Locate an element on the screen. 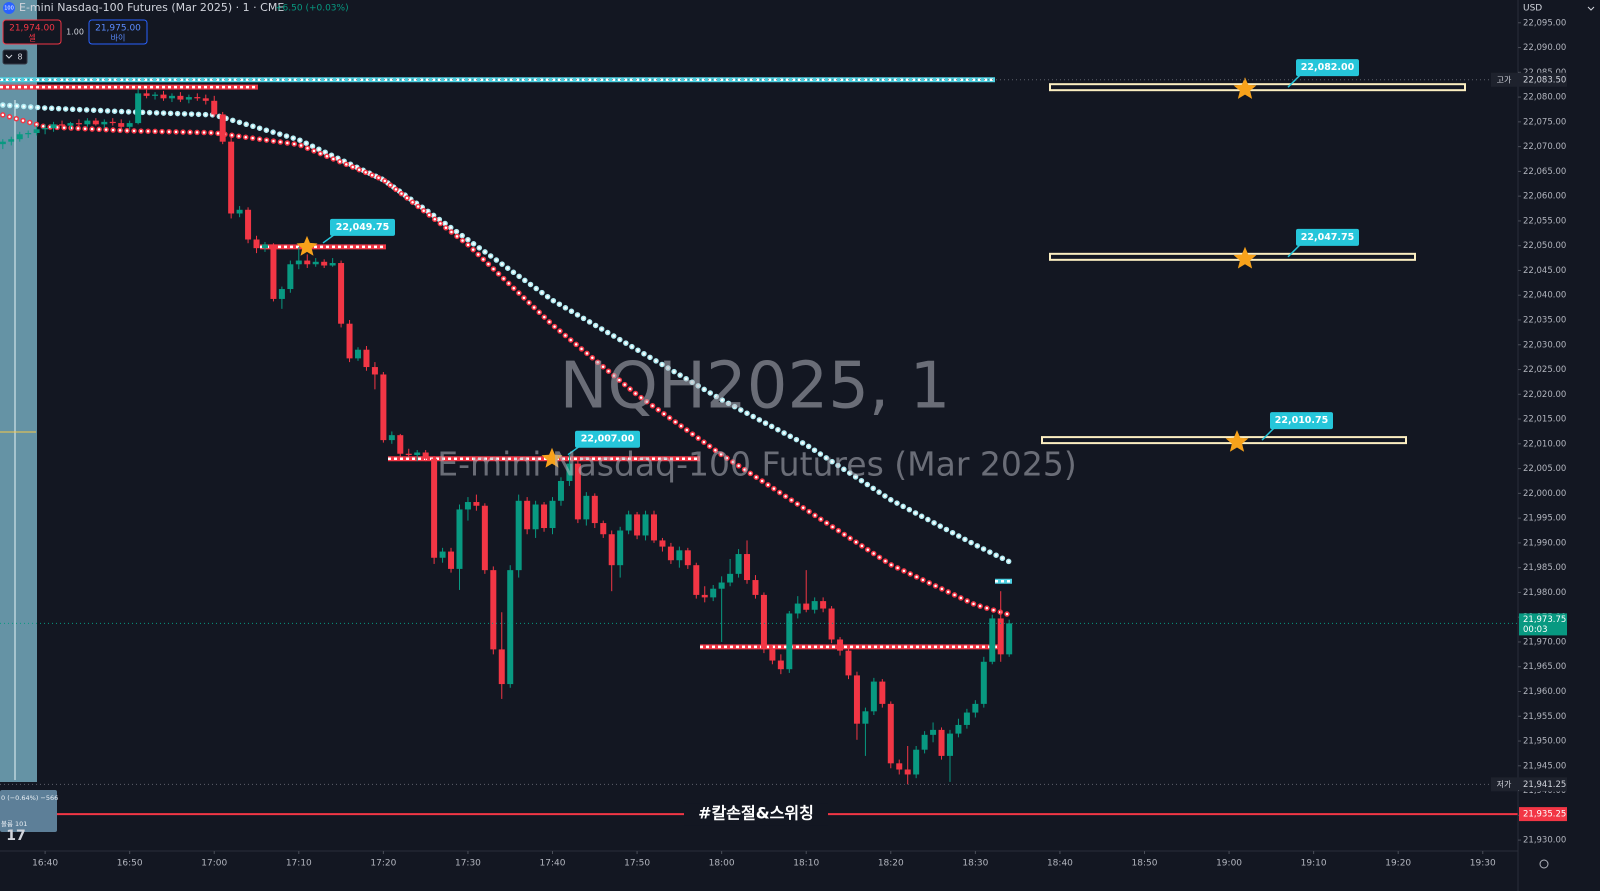 The height and width of the screenshot is (891, 1600). spread: 1.00 is located at coordinates (75, 32).